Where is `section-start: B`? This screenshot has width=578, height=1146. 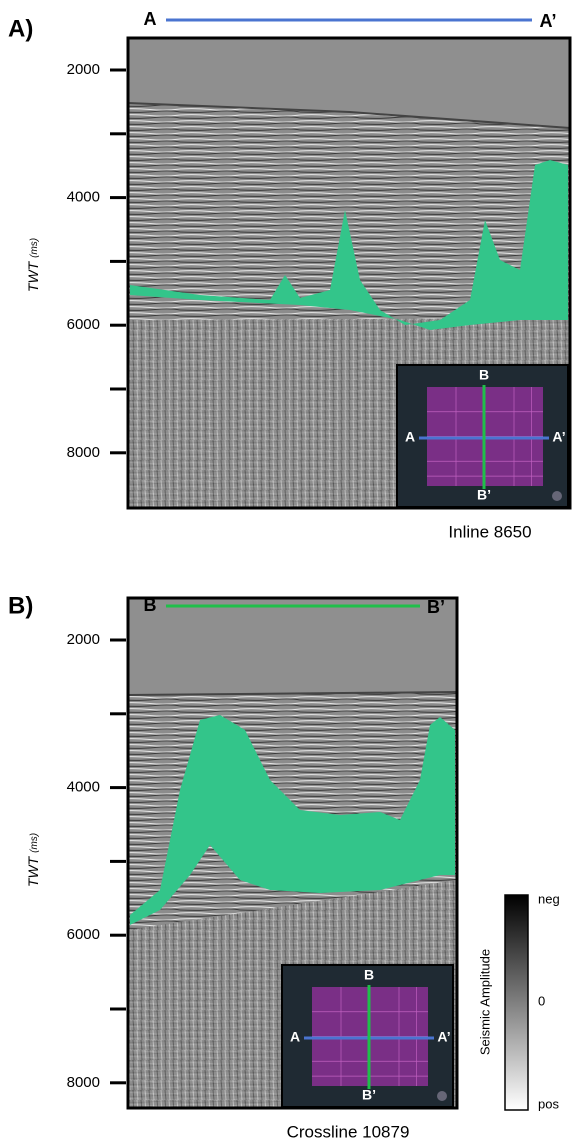 section-start: B is located at coordinates (150, 605).